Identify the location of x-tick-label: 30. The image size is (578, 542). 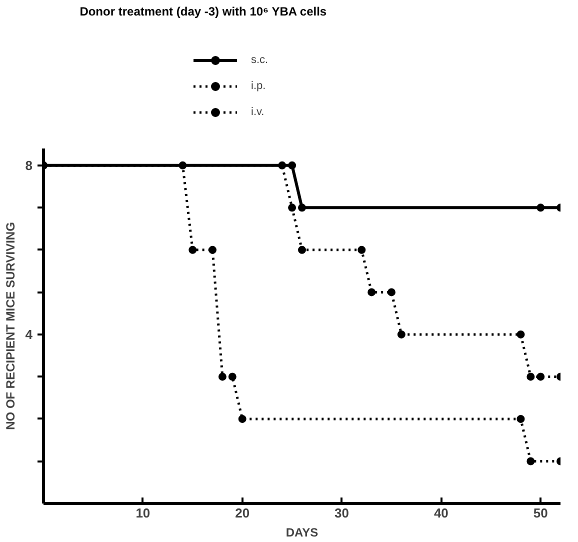
(342, 513).